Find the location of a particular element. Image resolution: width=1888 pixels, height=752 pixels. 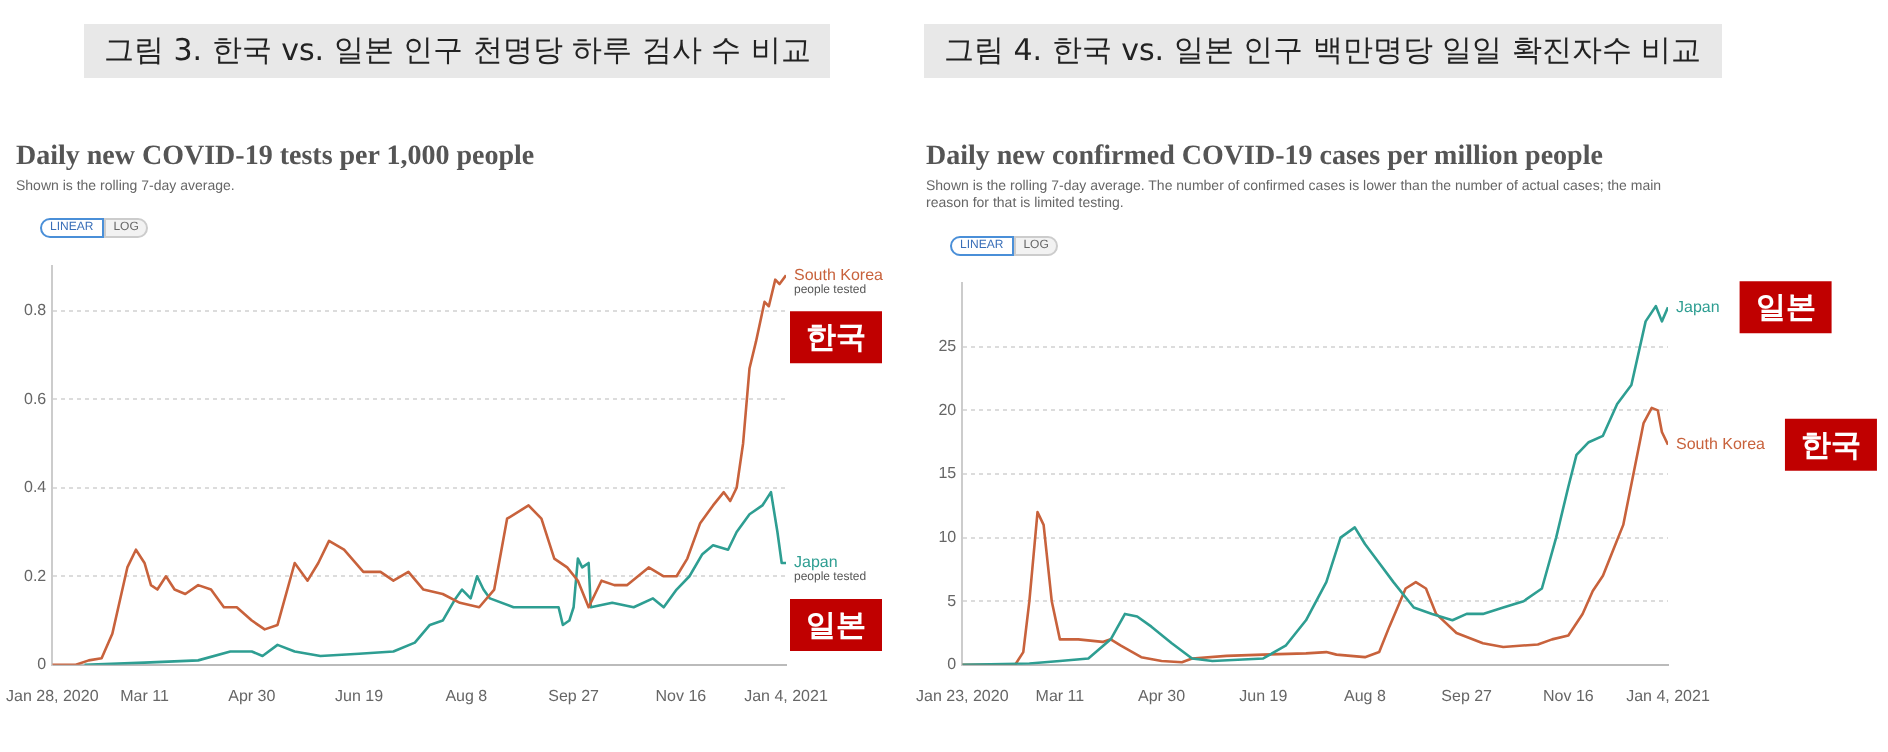

y-tick-label: 0.8 is located at coordinates (36, 310).